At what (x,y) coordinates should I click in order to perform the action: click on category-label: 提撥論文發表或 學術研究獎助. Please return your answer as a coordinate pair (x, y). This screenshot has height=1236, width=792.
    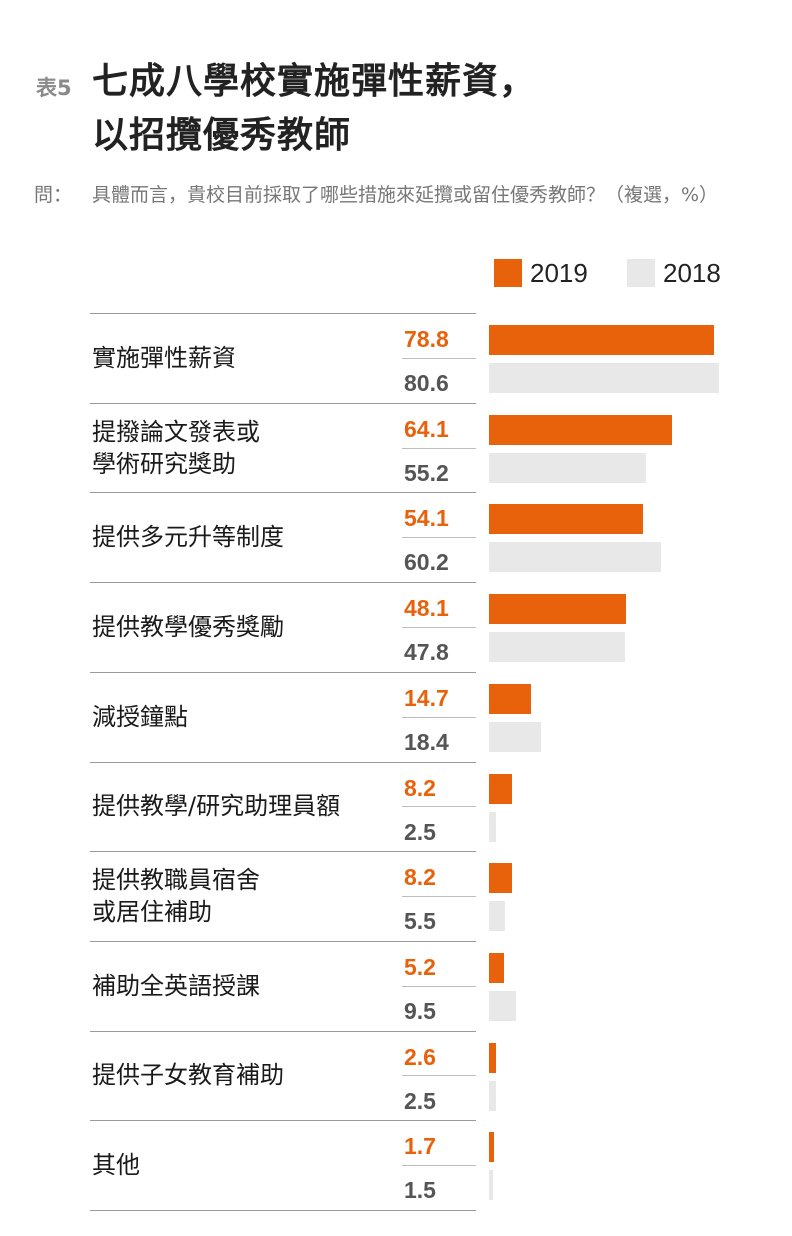
    Looking at the image, I should click on (242, 448).